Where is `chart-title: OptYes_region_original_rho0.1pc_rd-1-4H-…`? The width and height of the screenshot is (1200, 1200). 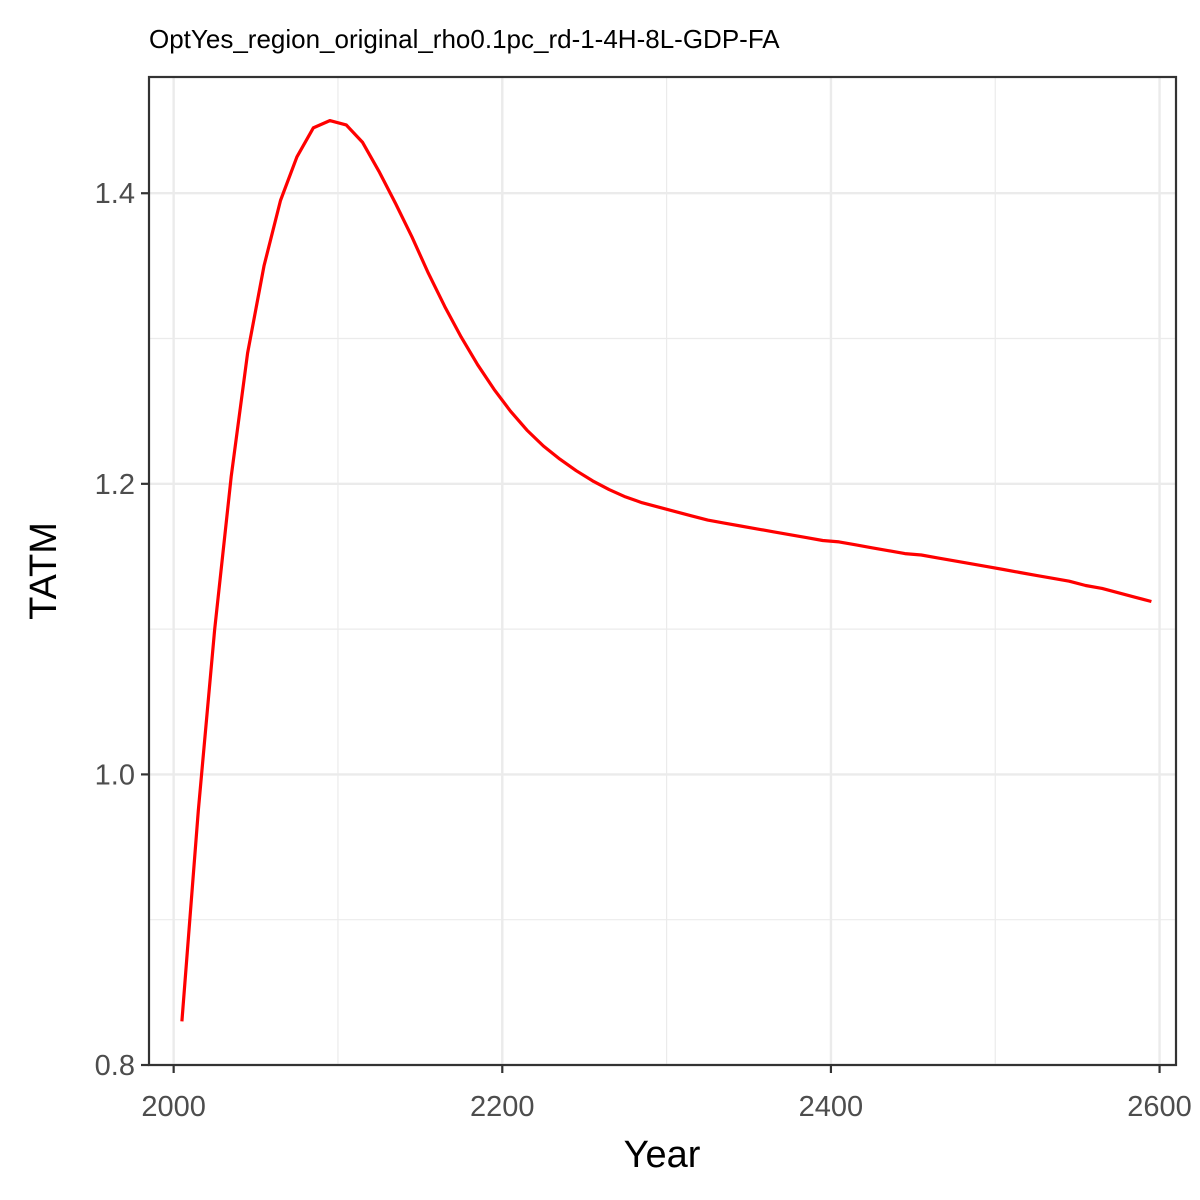 chart-title: OptYes_region_original_rho0.1pc_rd-1-4H-… is located at coordinates (464, 39).